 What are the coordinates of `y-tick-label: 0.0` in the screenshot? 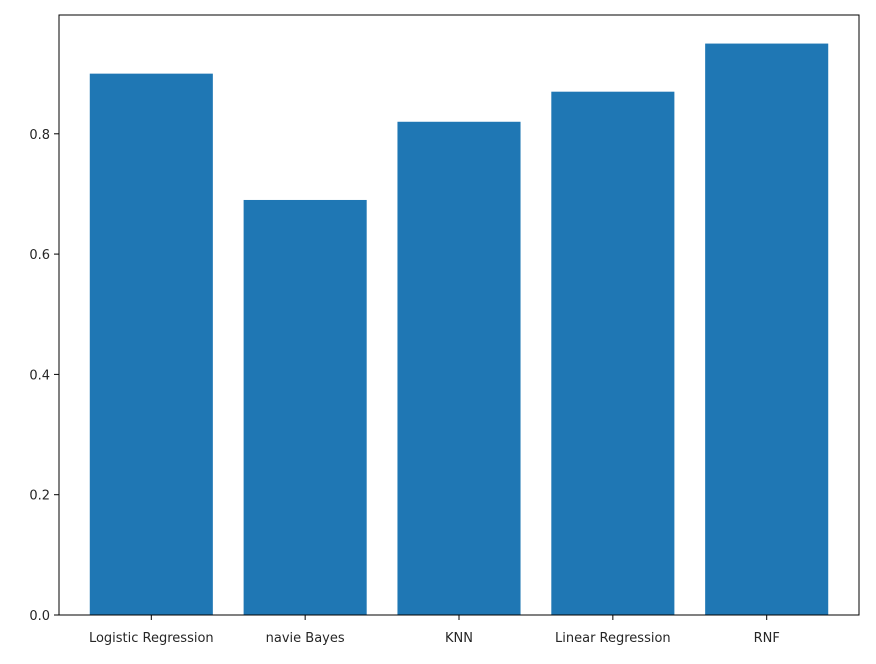 It's located at (39, 616).